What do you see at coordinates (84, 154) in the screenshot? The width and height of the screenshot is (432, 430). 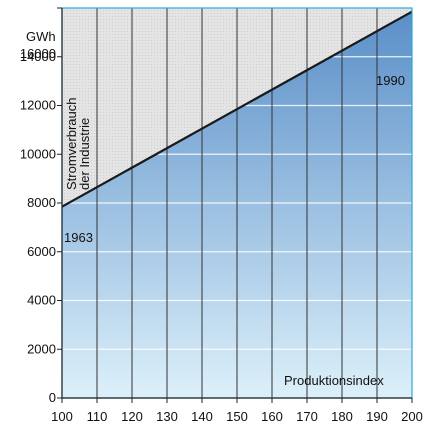 I see `y-axis-label-line-2: der Industrie` at bounding box center [84, 154].